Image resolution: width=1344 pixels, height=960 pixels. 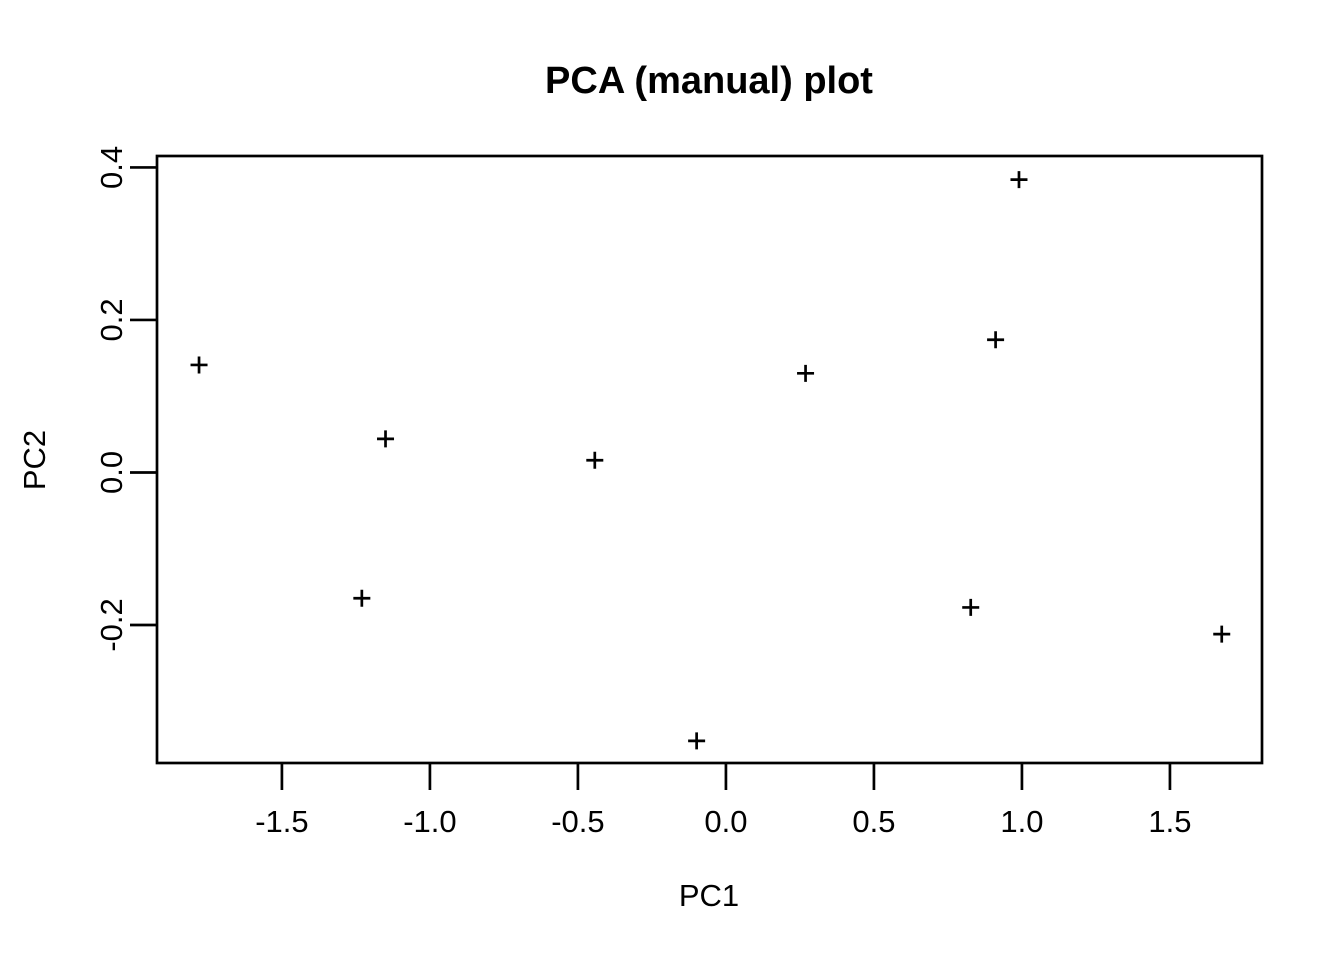 I want to click on x-axis-tick-label: 1.0, so click(x=1021, y=821).